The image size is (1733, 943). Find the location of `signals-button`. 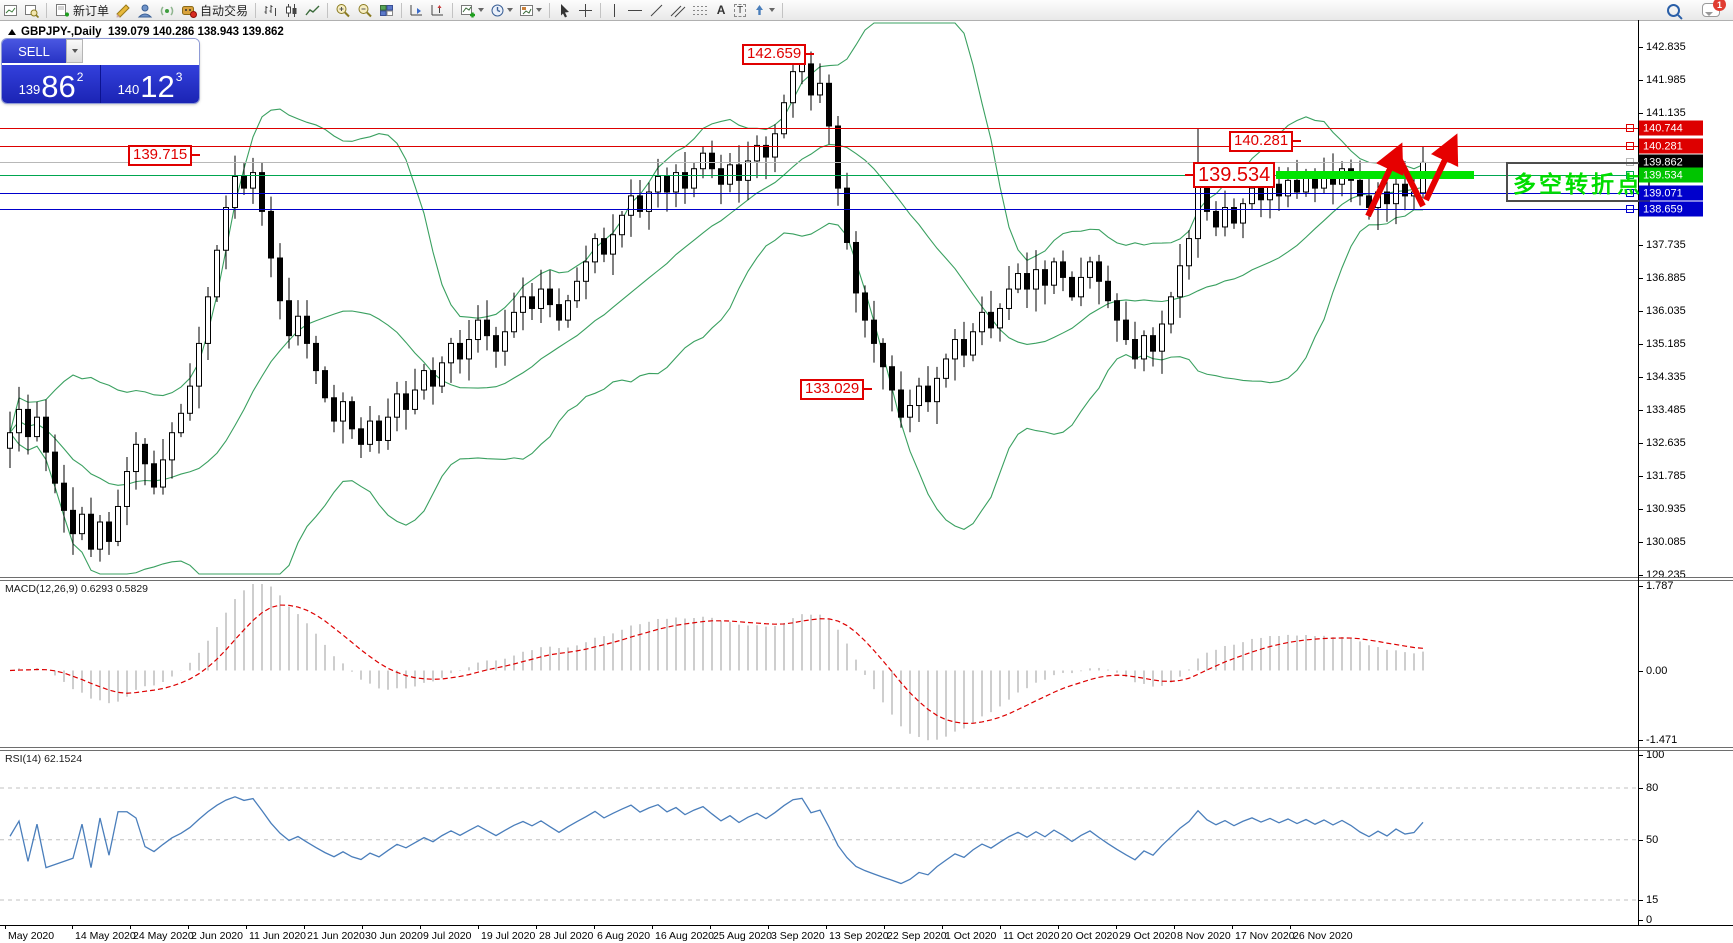

signals-button is located at coordinates (167, 10).